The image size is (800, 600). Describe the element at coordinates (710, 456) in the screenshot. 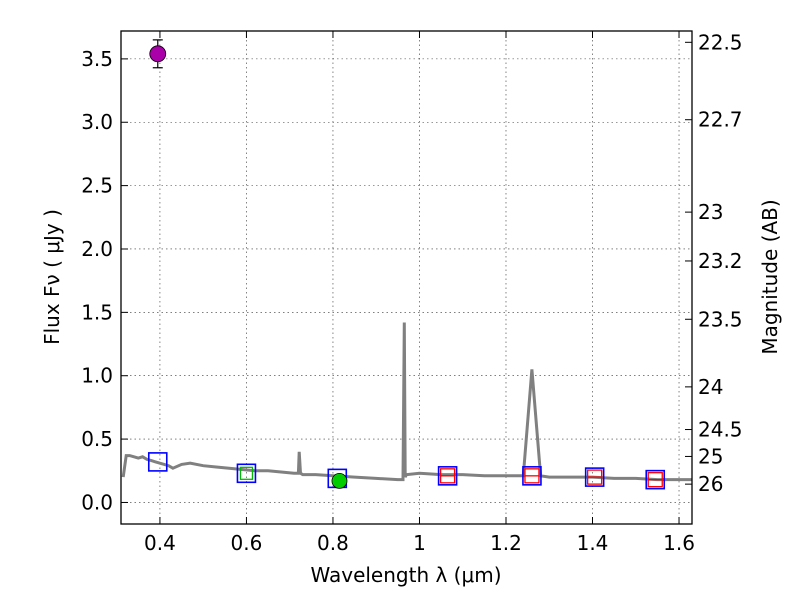

I see `magnitude-tick-label: 25` at that location.